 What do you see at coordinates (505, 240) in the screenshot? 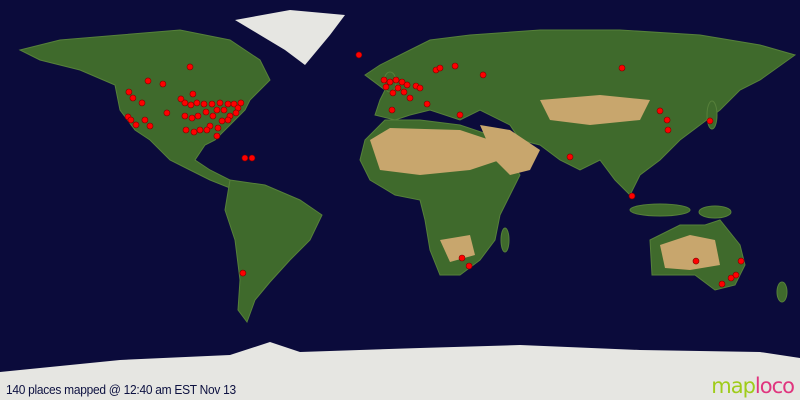
I see `madagascar` at bounding box center [505, 240].